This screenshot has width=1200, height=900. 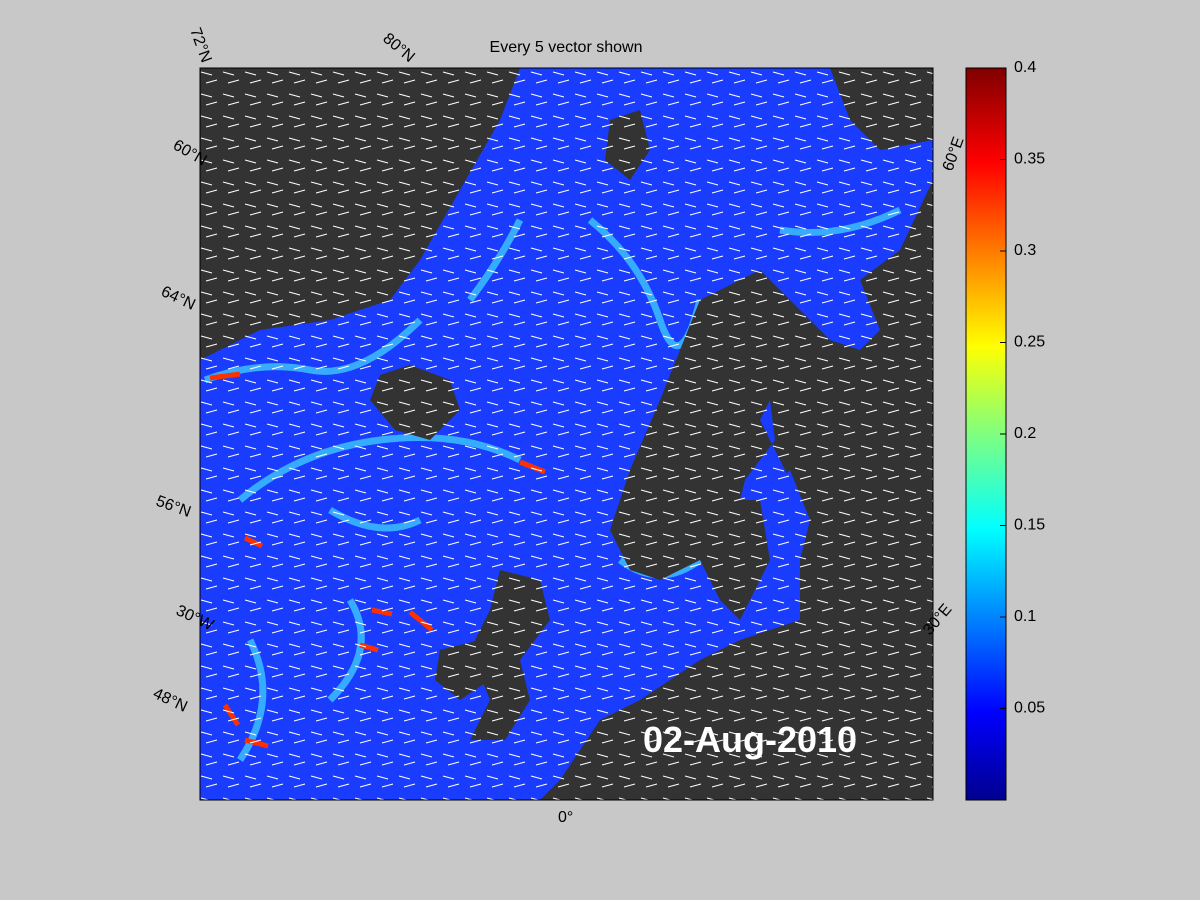 What do you see at coordinates (565, 817) in the screenshot?
I see `grid-label: 0°` at bounding box center [565, 817].